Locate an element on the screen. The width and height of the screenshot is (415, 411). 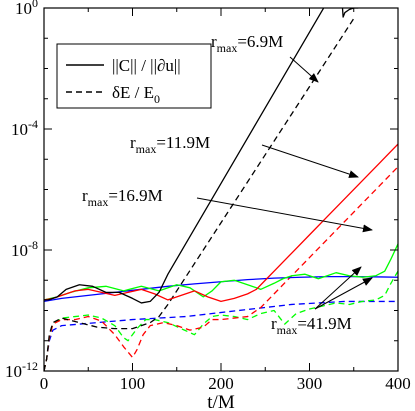
x-tick-label: 0 is located at coordinates (44, 383).